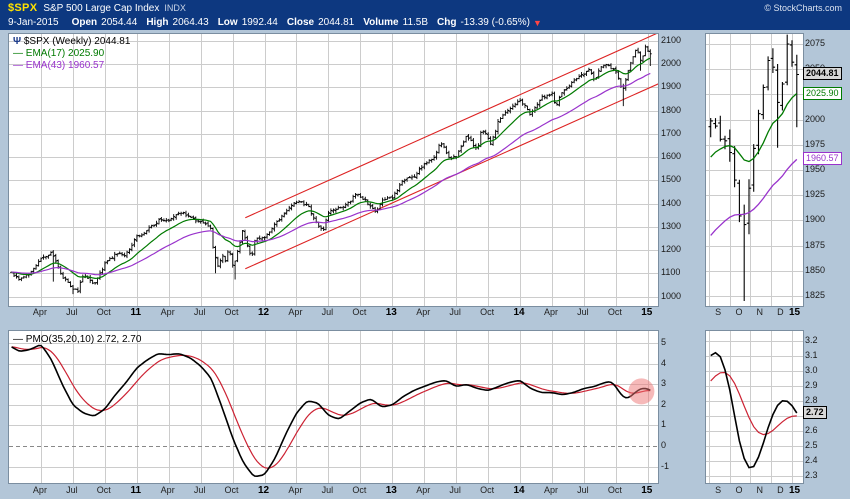  What do you see at coordinates (811, 459) in the screenshot?
I see `zoom-pmo-y-tick-label: 2.4` at bounding box center [811, 459].